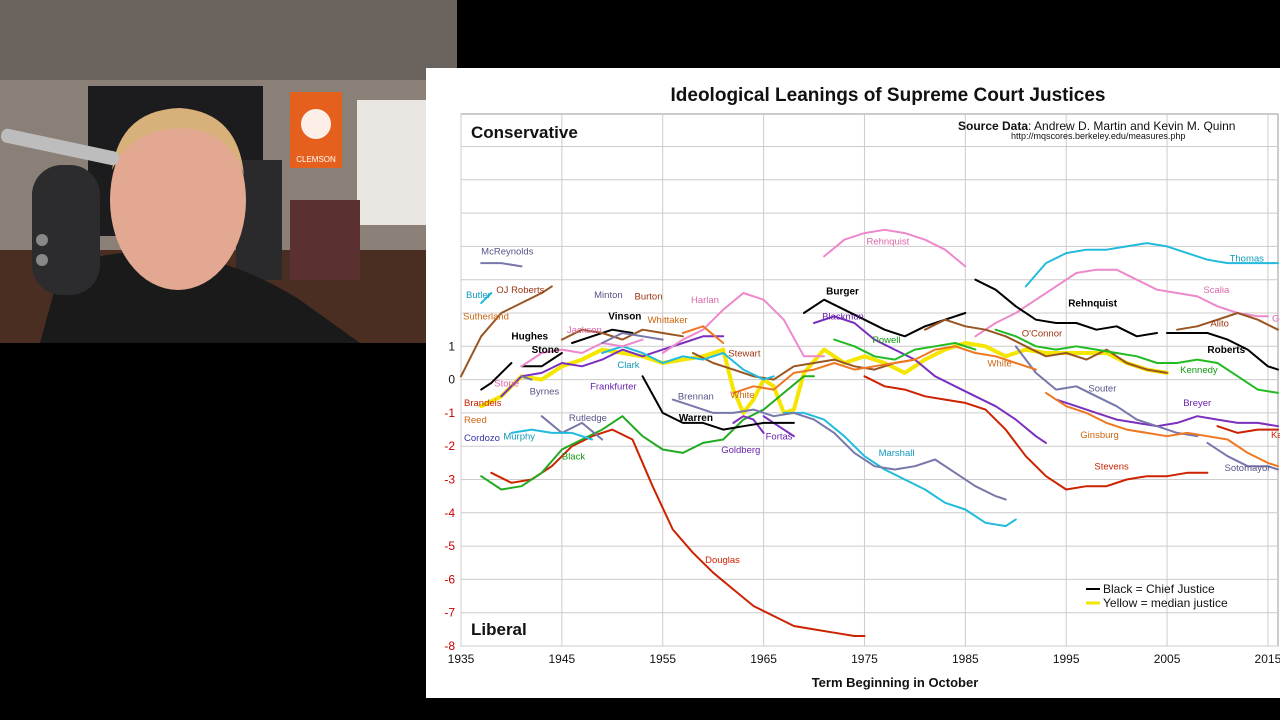  What do you see at coordinates (519, 437) in the screenshot?
I see `justice-label: Murphy` at bounding box center [519, 437].